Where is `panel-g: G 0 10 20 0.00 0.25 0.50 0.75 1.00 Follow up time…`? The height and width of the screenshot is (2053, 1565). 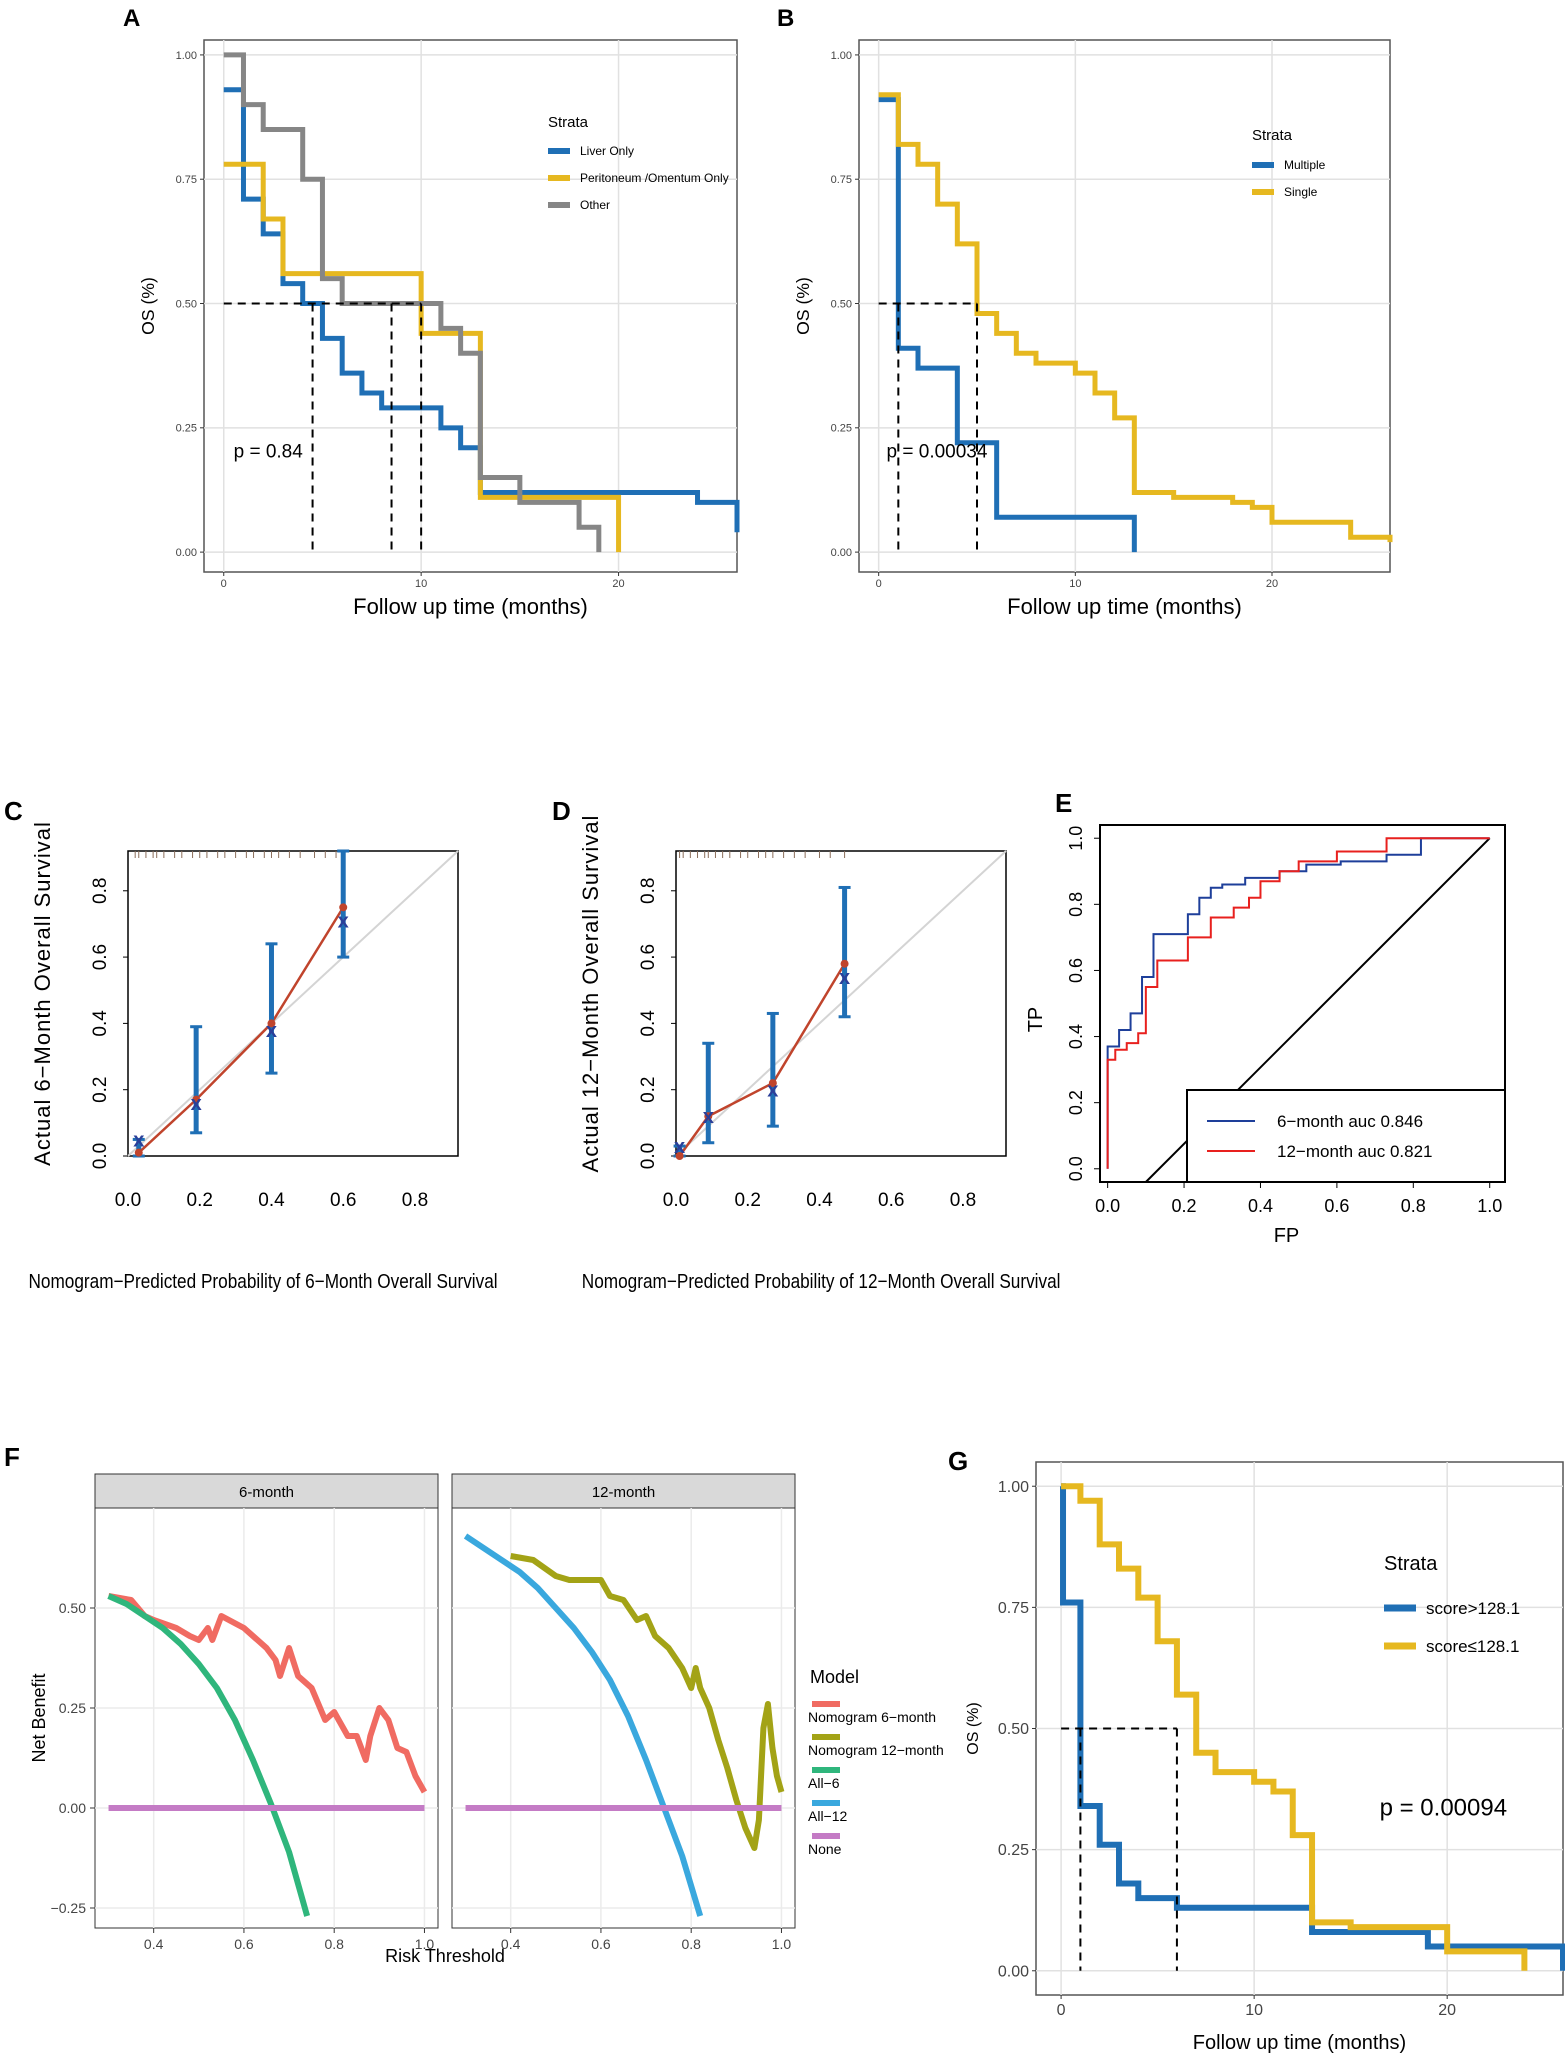
panel-g: G 0 10 20 0.00 0.25 0.50 0.75 1.00 Follow up time… is located at coordinates (1256, 1749).